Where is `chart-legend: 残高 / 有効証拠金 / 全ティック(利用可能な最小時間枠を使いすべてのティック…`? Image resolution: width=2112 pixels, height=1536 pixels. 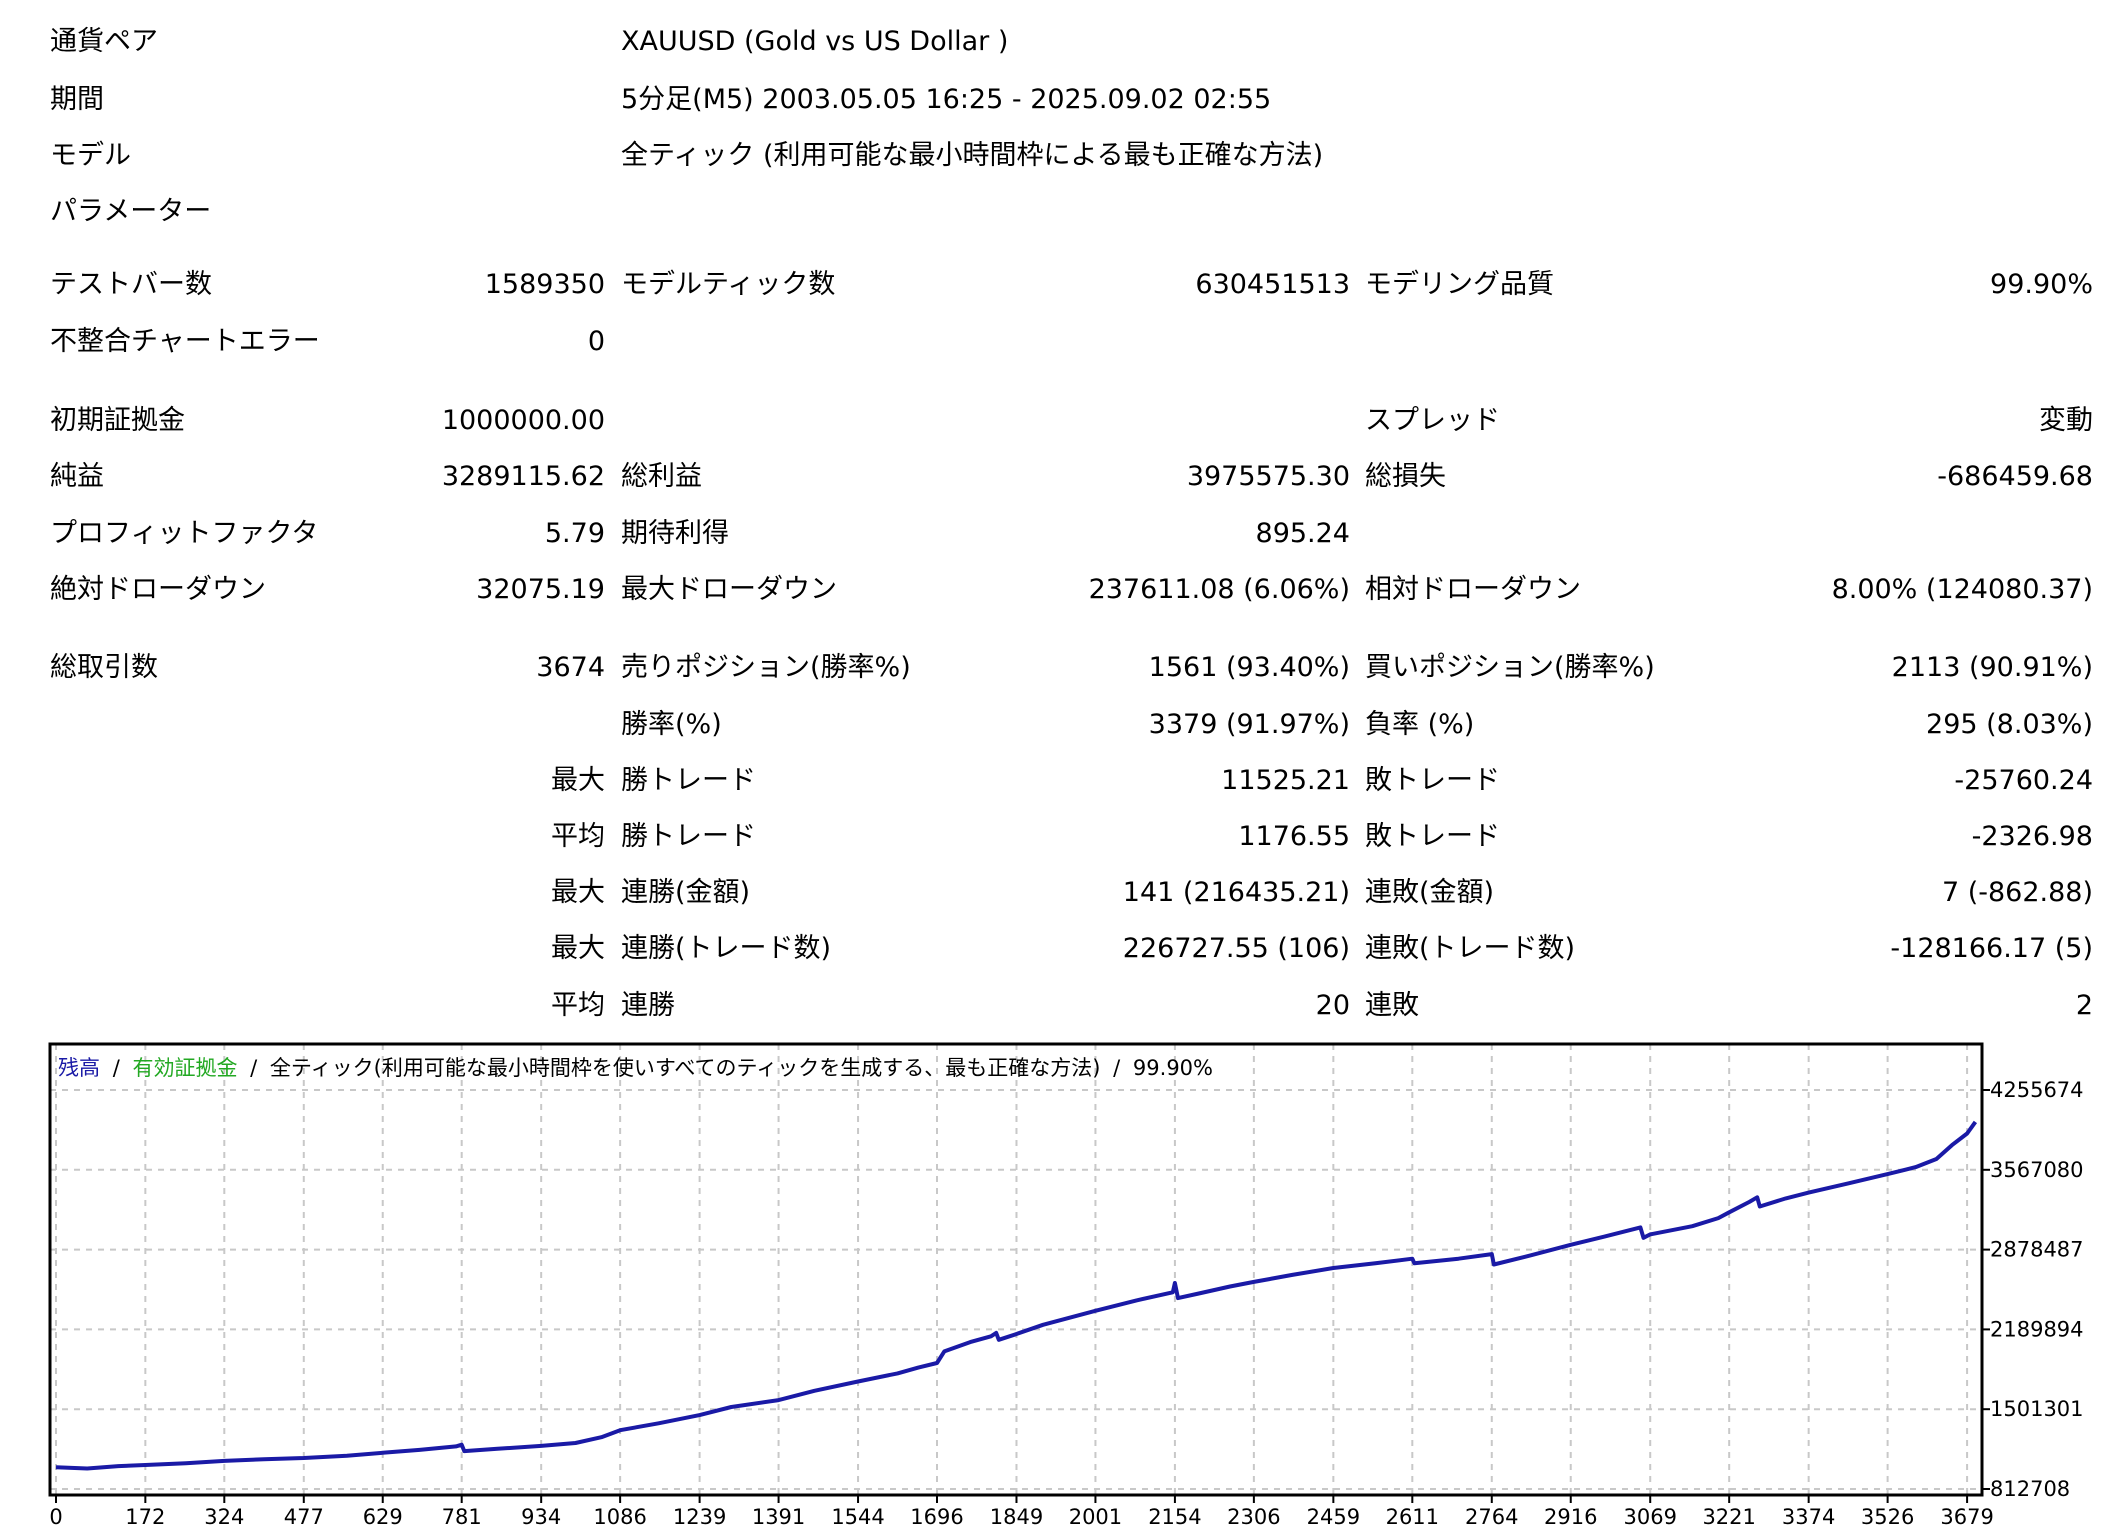
chart-legend: 残高 / 有効証拠金 / 全ティック(利用可能な最小時間枠を使いすべてのティック… is located at coordinates (635, 1068).